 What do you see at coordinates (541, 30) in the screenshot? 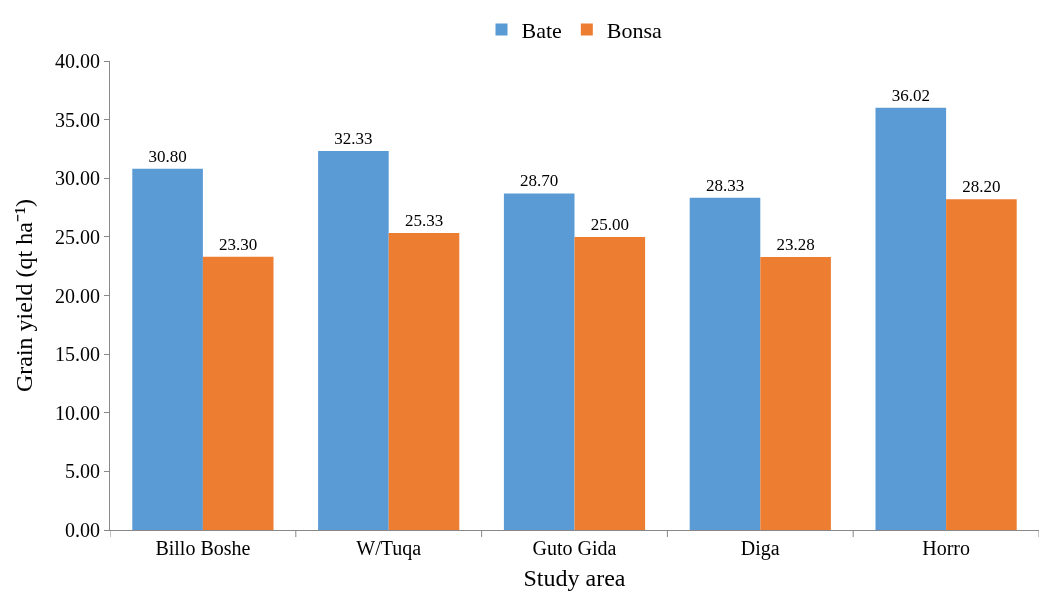
I see `legend-label: Bate` at bounding box center [541, 30].